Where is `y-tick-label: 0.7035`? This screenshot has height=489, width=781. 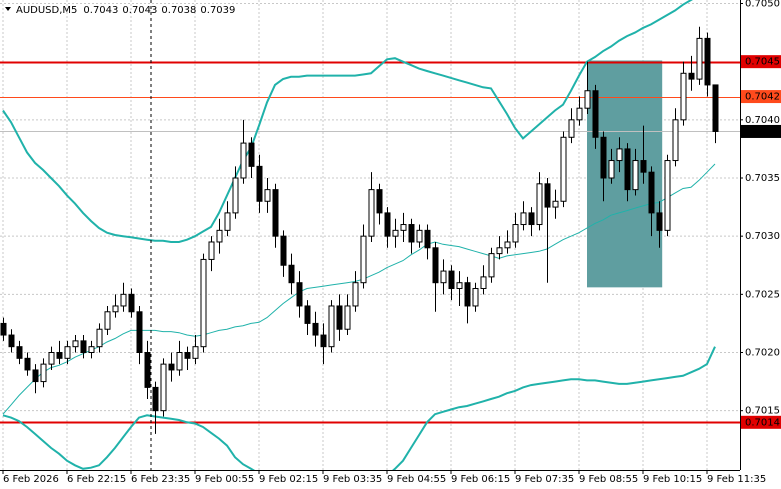 y-tick-label: 0.7035 is located at coordinates (762, 178).